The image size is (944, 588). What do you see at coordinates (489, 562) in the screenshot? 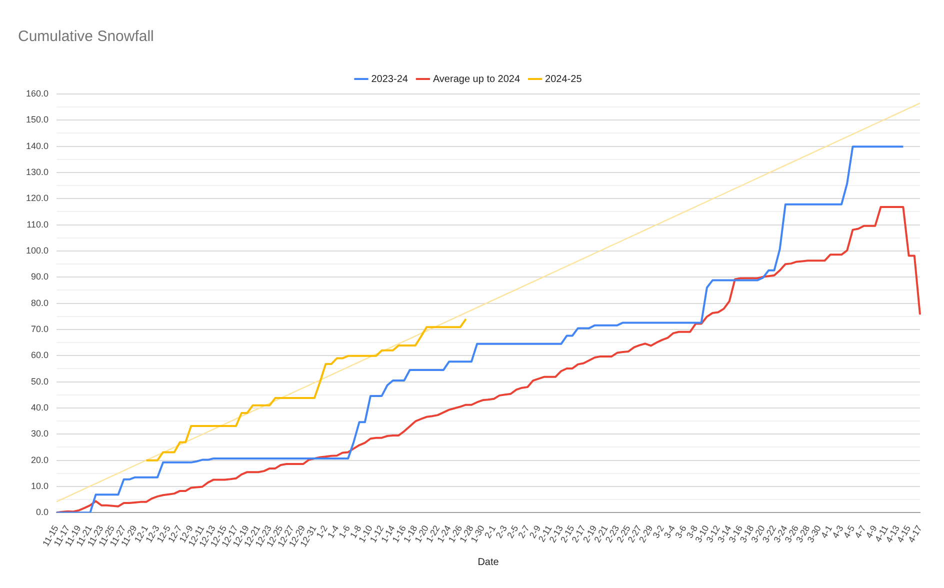
I see `x-axis-title: Date` at bounding box center [489, 562].